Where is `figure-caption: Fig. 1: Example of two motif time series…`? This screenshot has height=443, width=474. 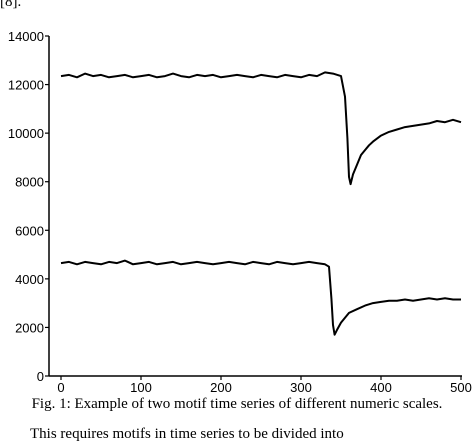 figure-caption: Fig. 1: Example of two motif time series… is located at coordinates (237, 404).